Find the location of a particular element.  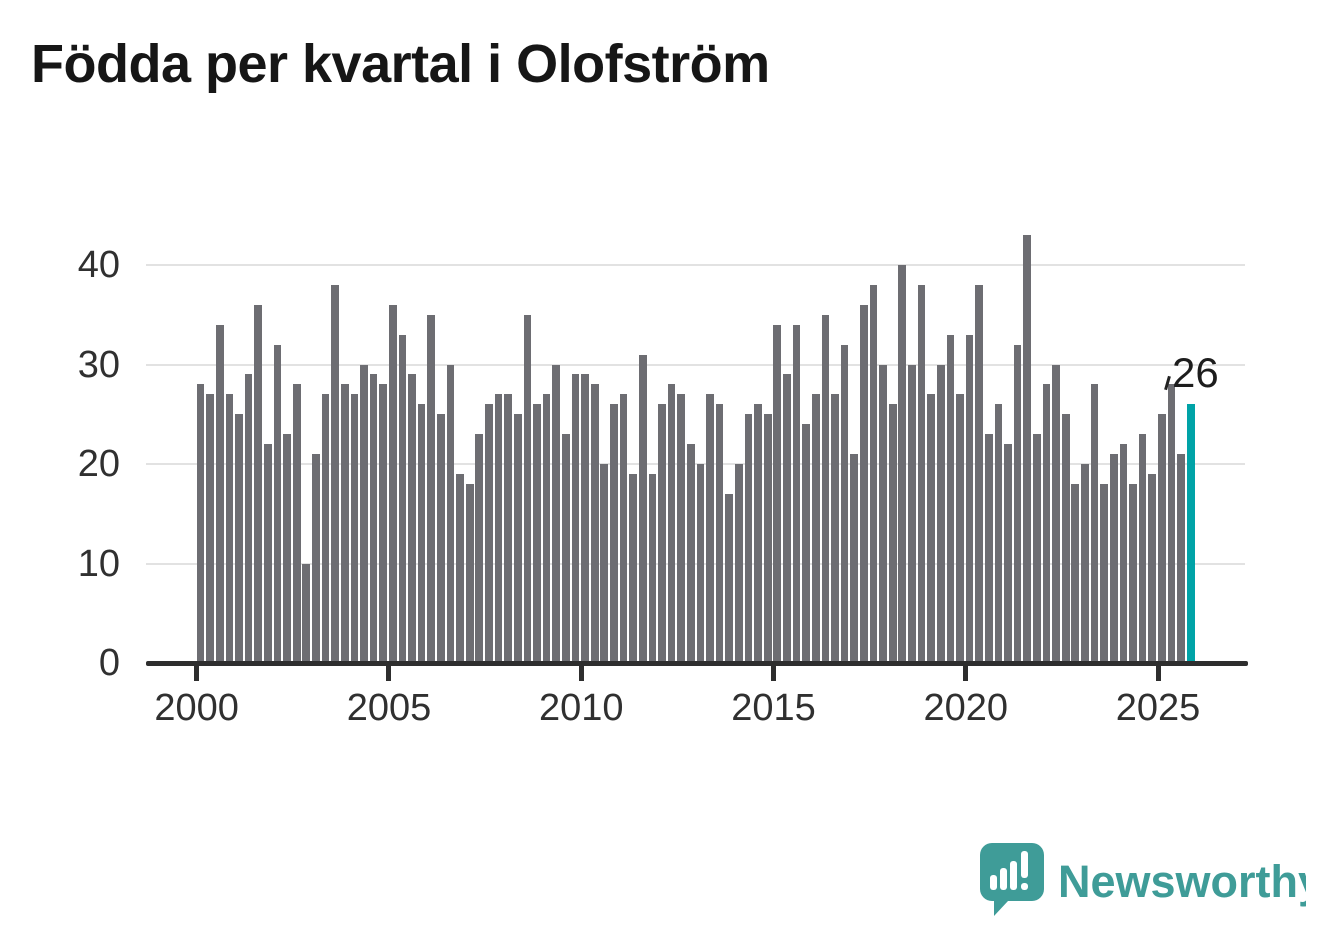

x-axis-line is located at coordinates (697, 663).